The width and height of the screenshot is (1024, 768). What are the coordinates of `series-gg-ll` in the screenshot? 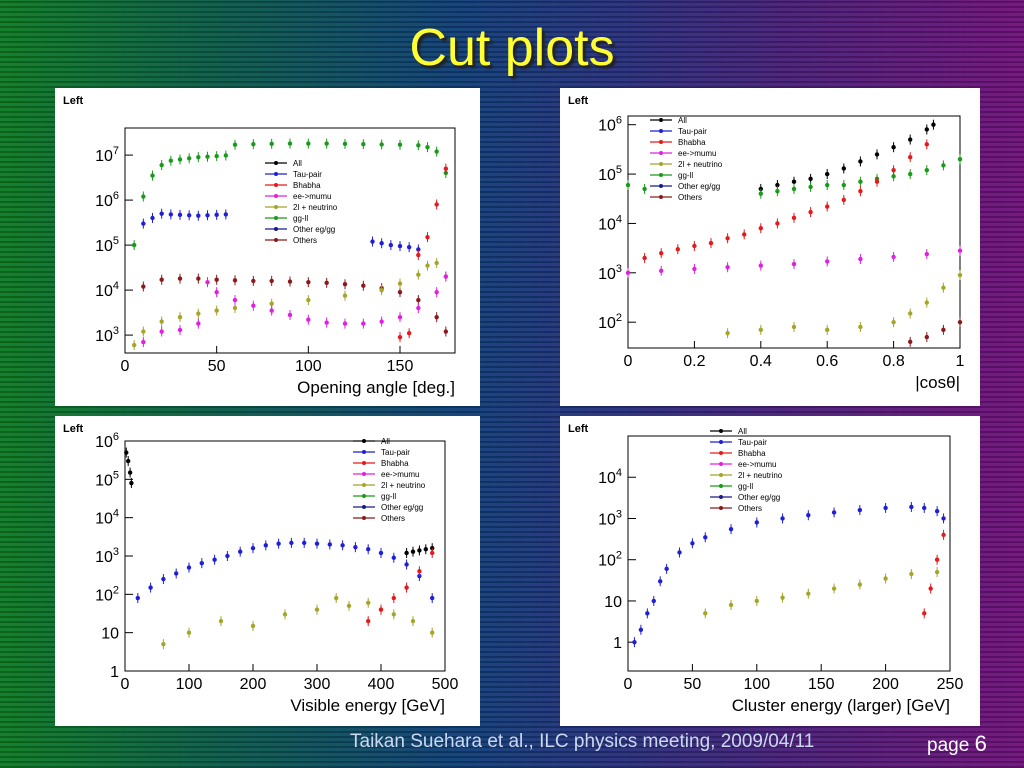 It's located at (794, 176).